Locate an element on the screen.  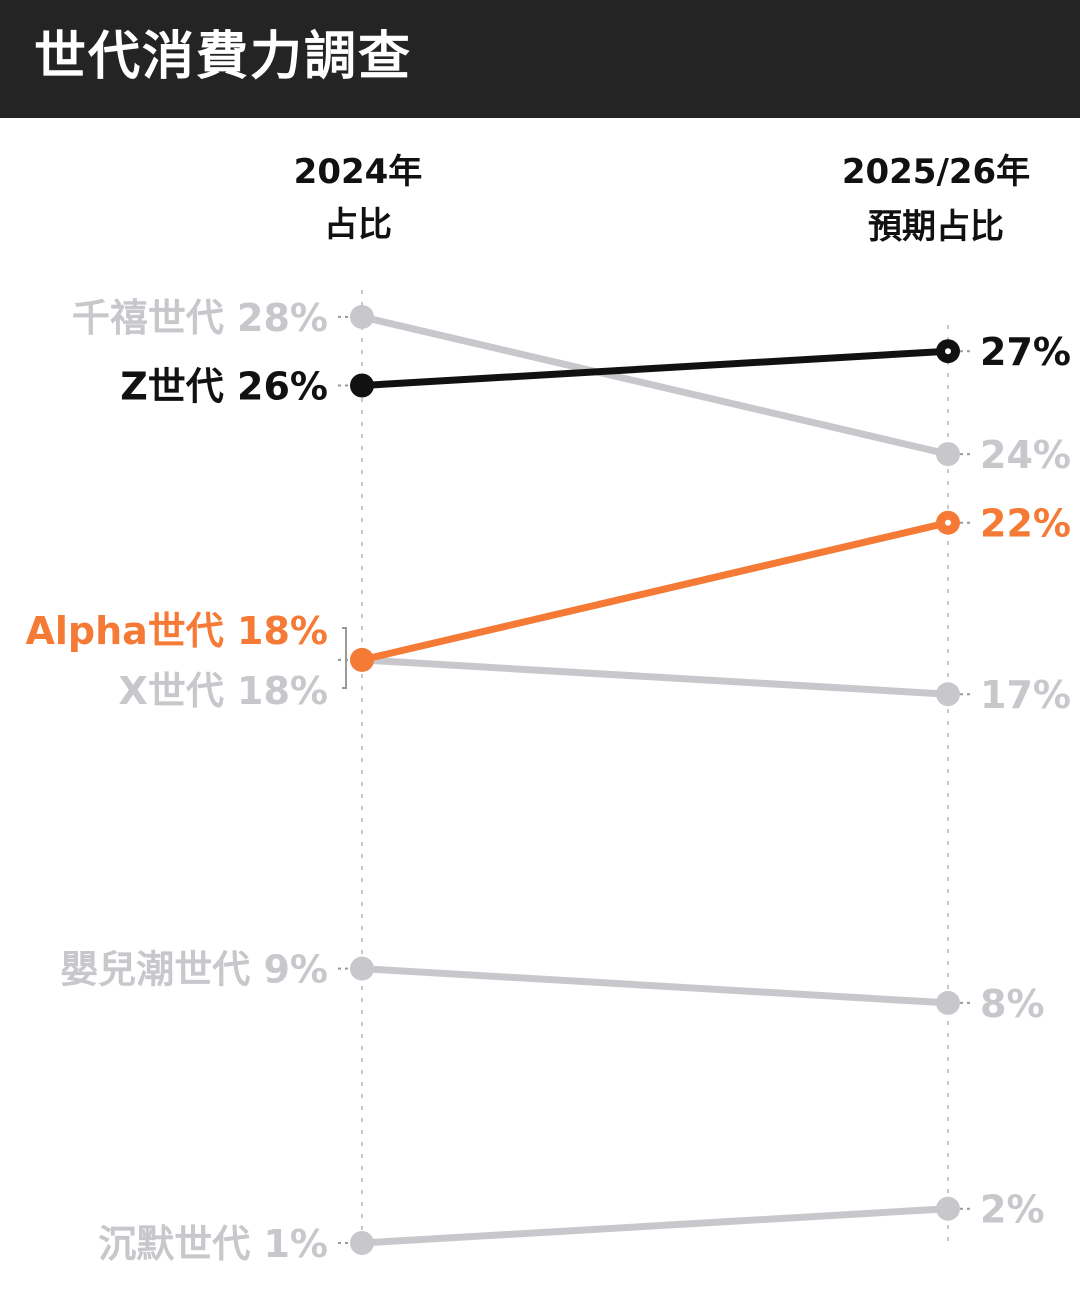
series-1-line is located at coordinates (655, 368).